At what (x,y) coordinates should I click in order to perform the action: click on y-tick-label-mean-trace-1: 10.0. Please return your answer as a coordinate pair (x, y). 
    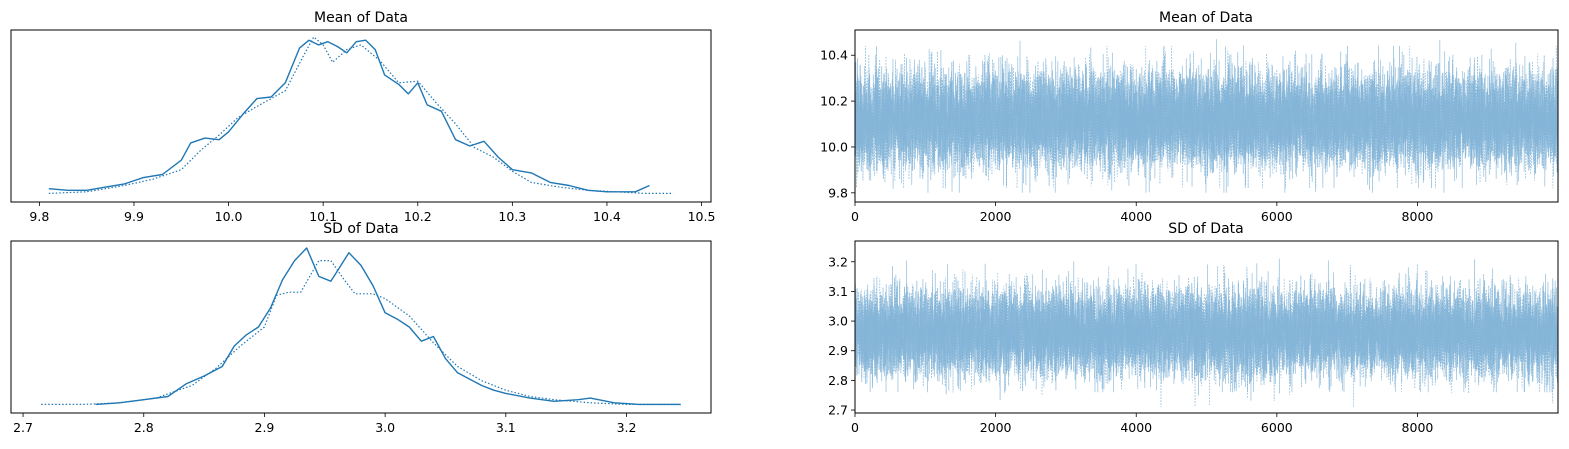
    Looking at the image, I should click on (834, 146).